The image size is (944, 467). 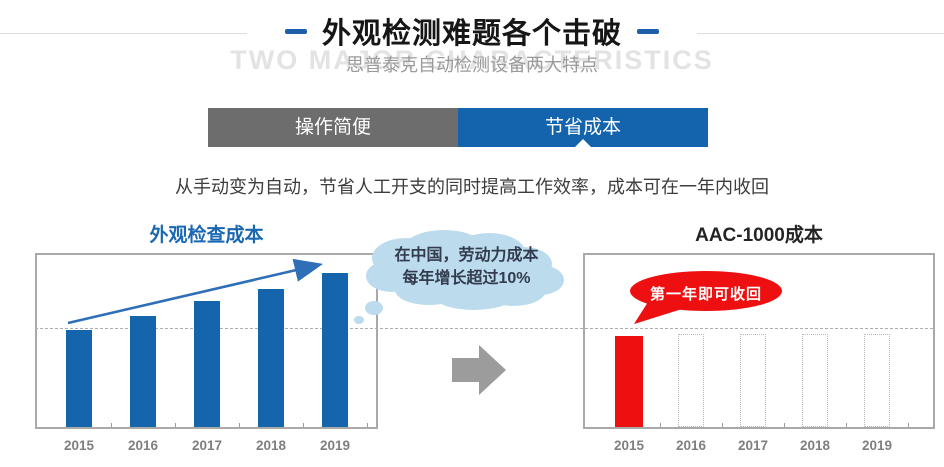 I want to click on right-chart-bars, so click(x=759, y=341).